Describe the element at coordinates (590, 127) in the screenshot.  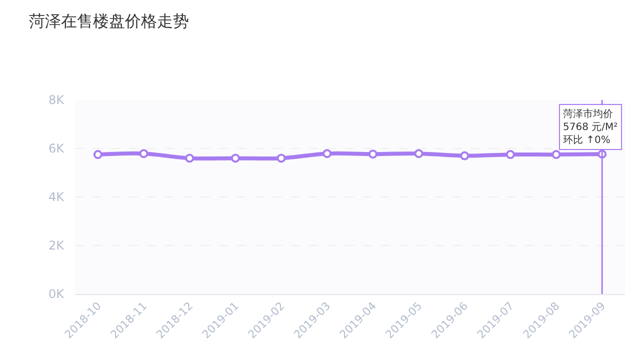
I see `annotation: 菏泽市均价 5768 元/M² 环比 ↑0%` at that location.